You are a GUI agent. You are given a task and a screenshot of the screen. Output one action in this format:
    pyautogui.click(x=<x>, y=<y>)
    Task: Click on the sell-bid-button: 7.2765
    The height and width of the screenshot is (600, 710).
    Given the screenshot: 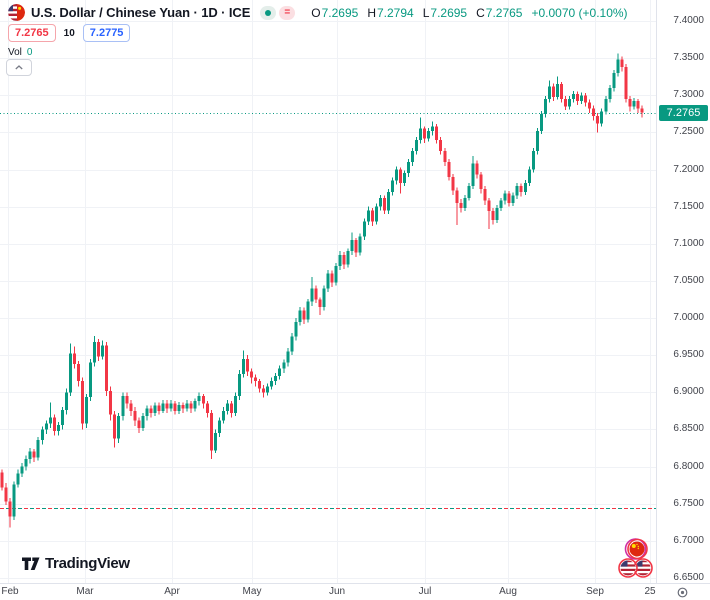 What is the action you would take?
    pyautogui.click(x=32, y=33)
    